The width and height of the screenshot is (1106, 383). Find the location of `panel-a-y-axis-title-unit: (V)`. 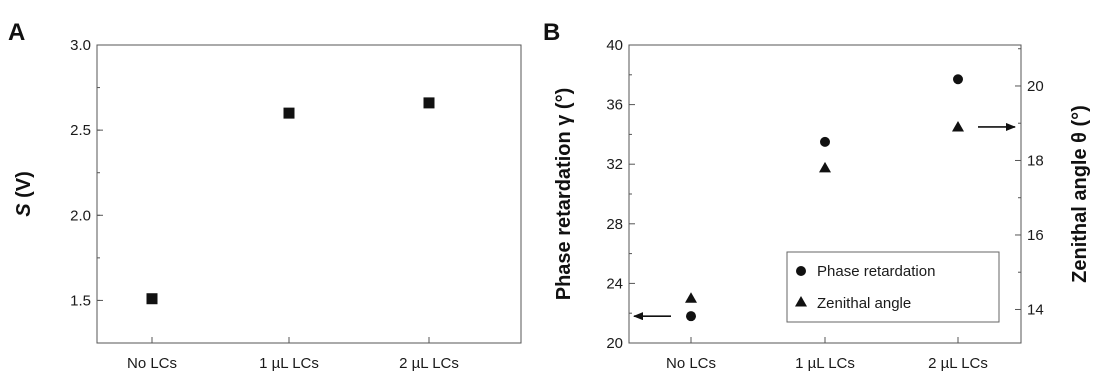

panel-a-y-axis-title-unit: (V) is located at coordinates (24, 187).